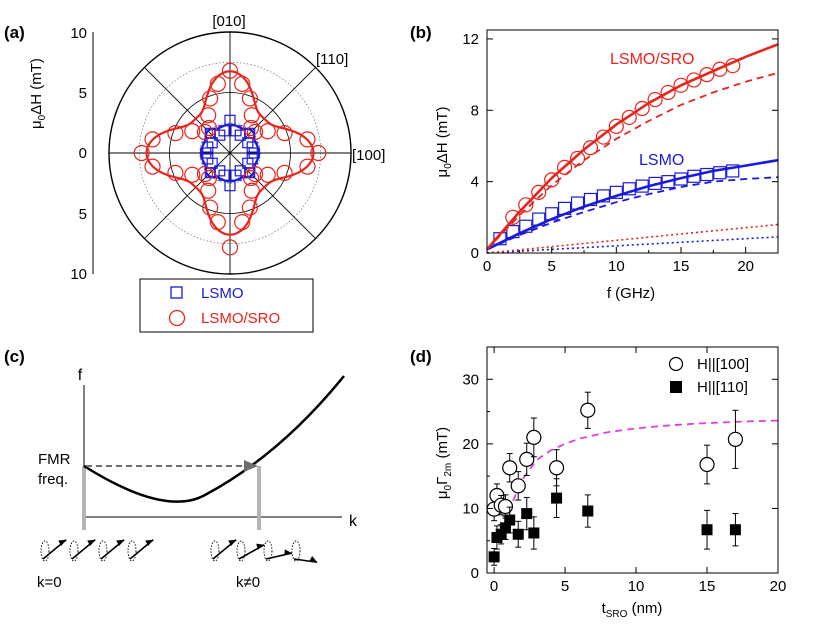 The height and width of the screenshot is (631, 830). I want to click on polar-data-points, so click(230, 159).